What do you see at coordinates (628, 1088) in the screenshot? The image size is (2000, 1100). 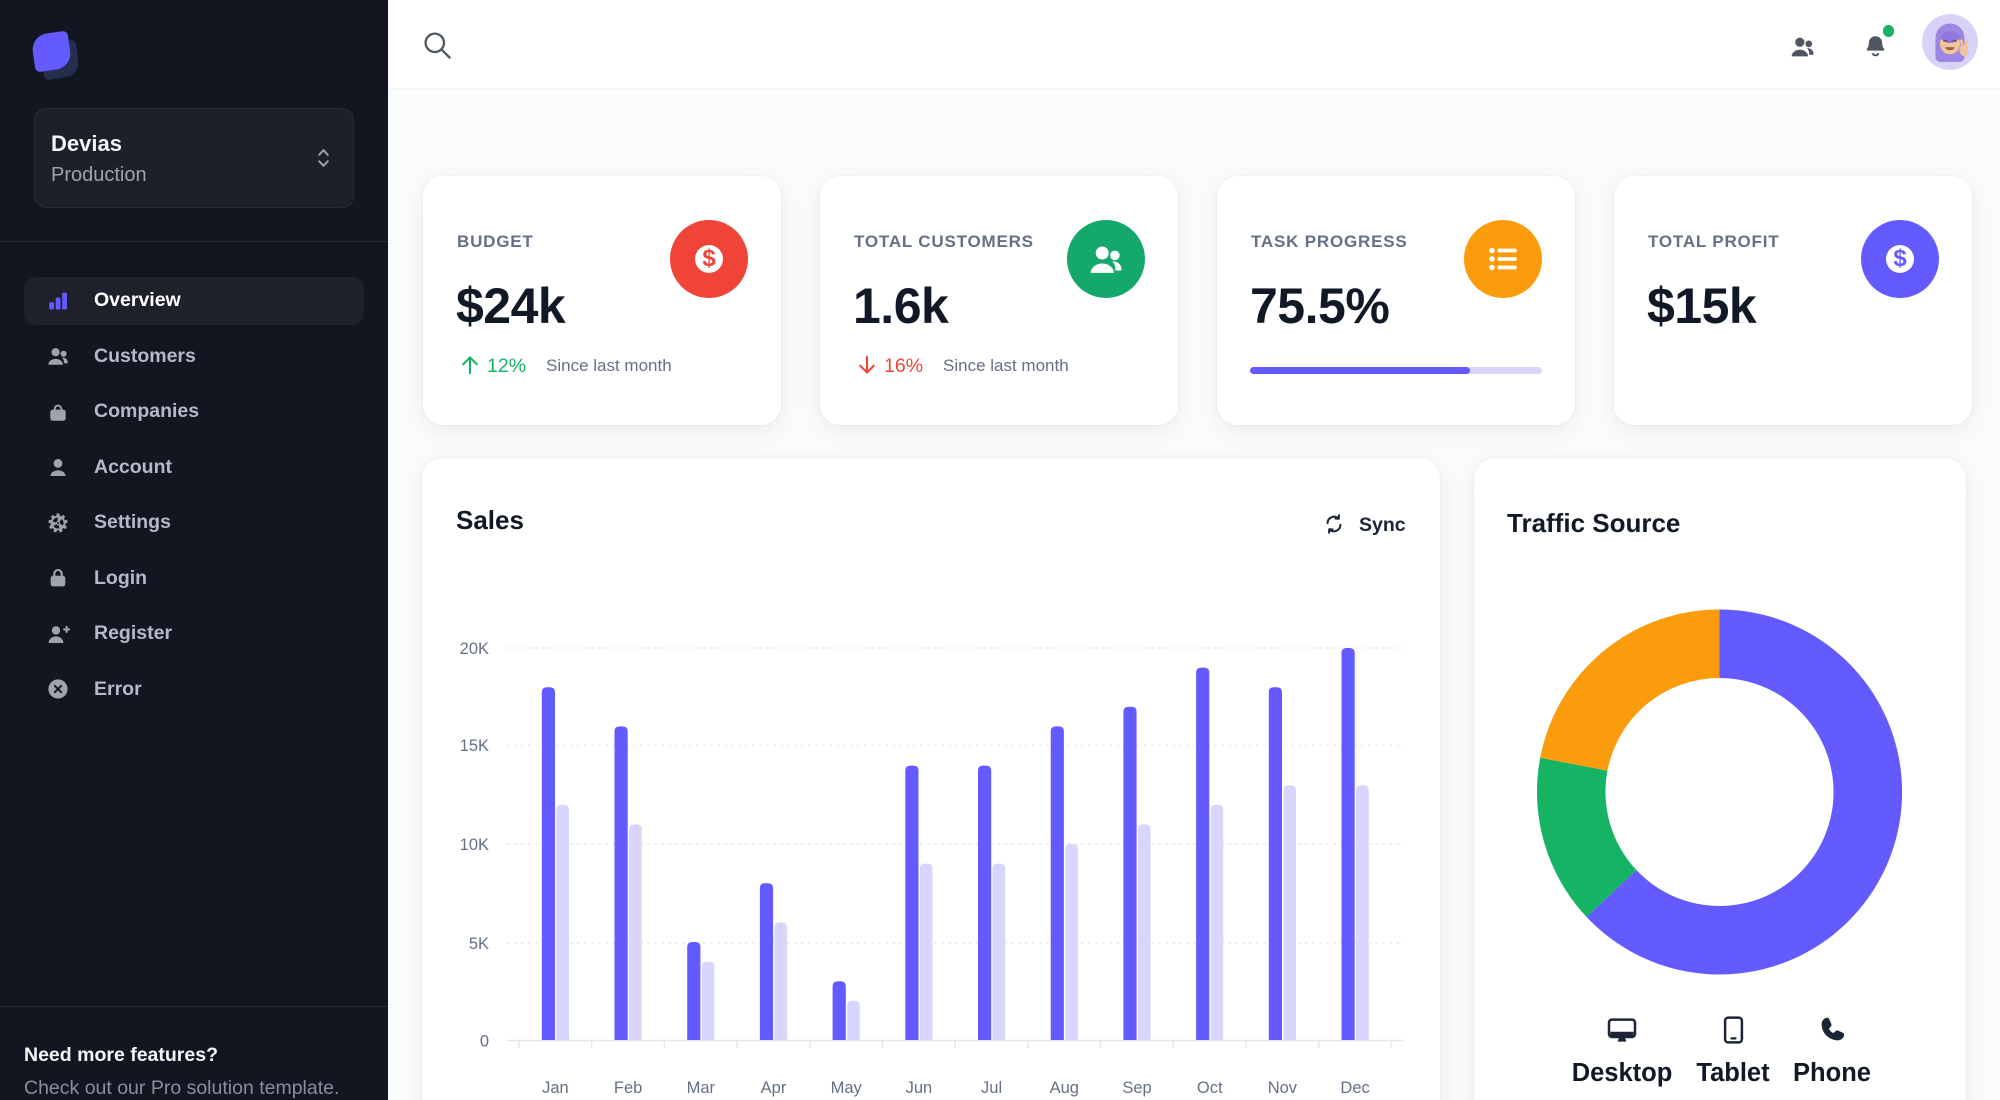 I see `svg-text: Feb` at bounding box center [628, 1088].